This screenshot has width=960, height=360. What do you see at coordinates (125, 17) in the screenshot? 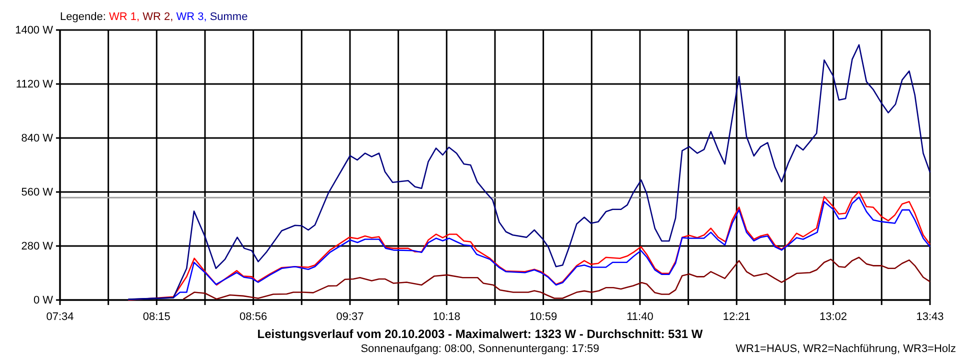
I see `text: WR 1,` at bounding box center [125, 17].